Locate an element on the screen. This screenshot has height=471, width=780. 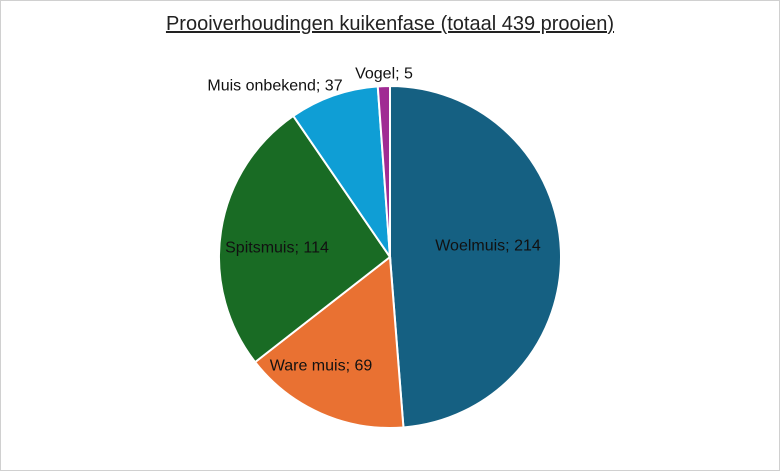
data-label: Muis onbekend; 37 is located at coordinates (275, 86).